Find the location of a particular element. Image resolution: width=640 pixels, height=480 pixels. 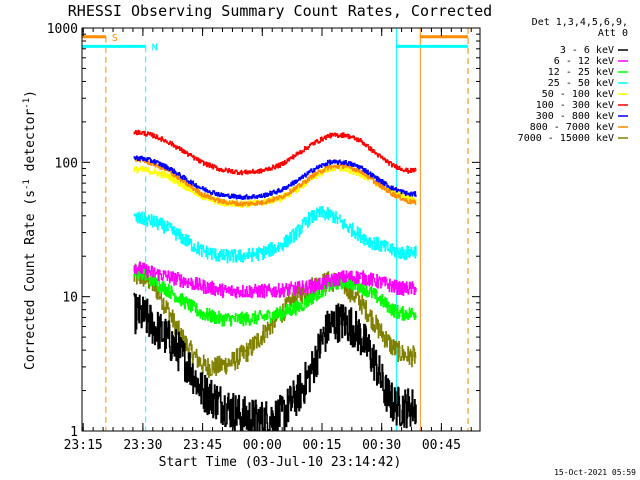

y-tick-label: 100 is located at coordinates (66, 163).